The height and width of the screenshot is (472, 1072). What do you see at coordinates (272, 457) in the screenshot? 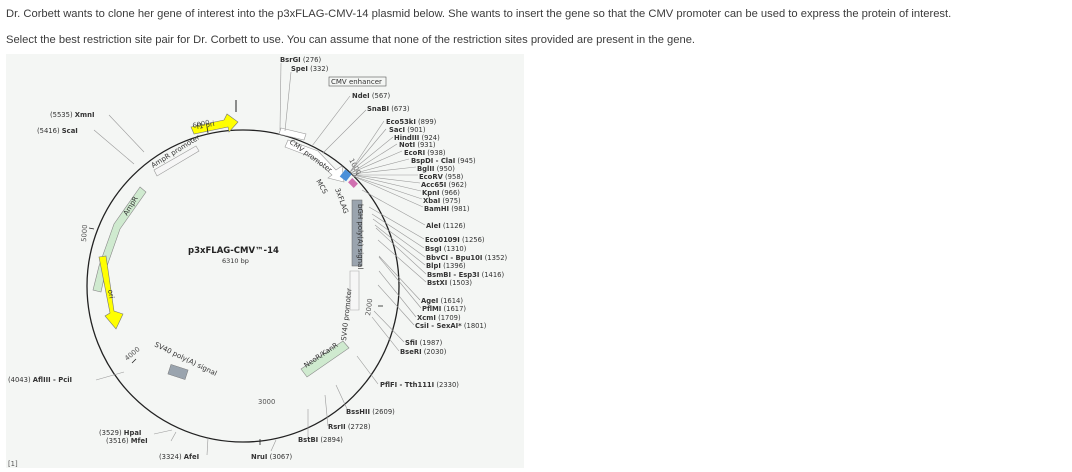
I see `site-nrui: NruI (3067)` at bounding box center [272, 457].